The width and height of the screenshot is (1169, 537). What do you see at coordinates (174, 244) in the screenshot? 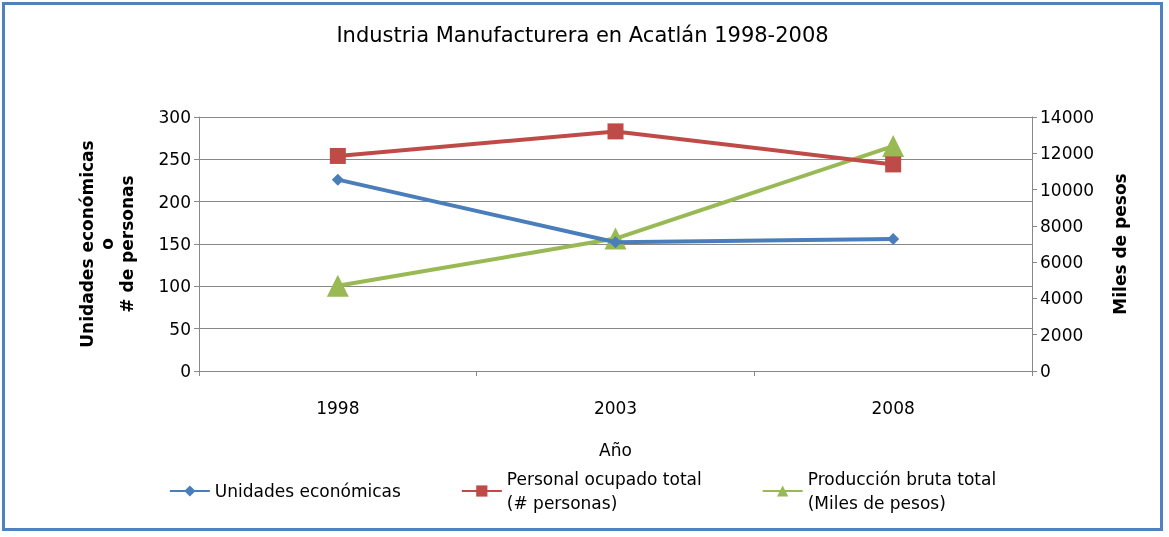
I see `y-tick-label: 150` at bounding box center [174, 244].